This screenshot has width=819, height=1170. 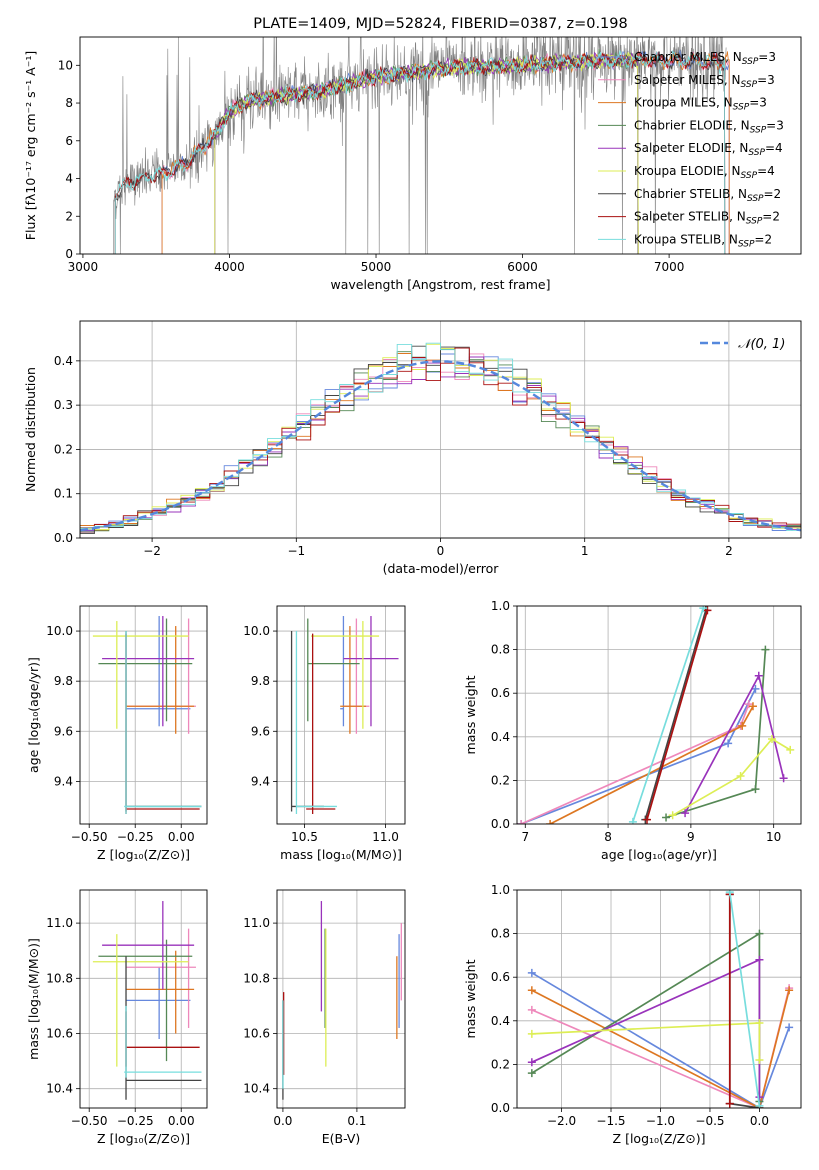 What do you see at coordinates (63, 681) in the screenshot?
I see `y-tick-label: 9.8` at bounding box center [63, 681].